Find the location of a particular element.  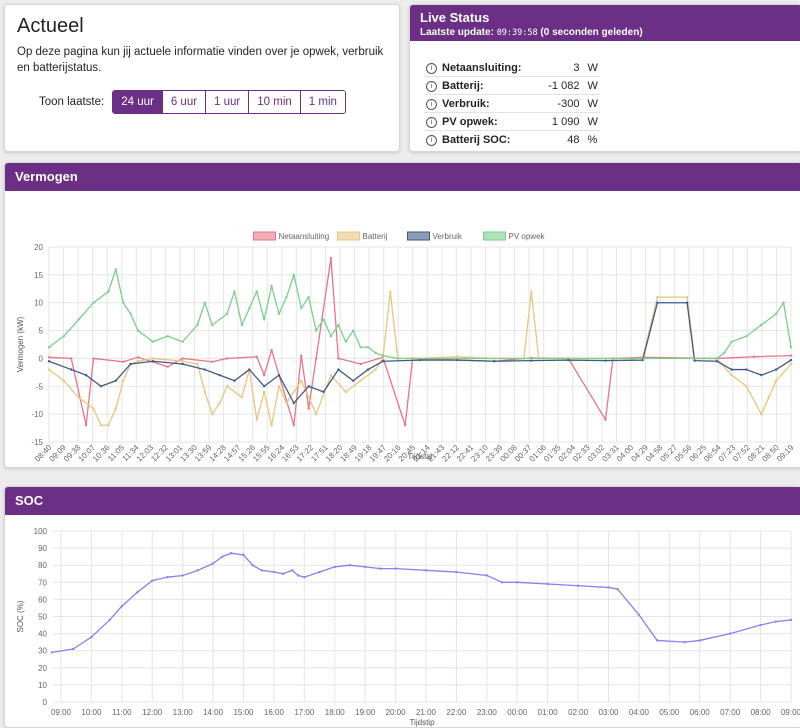

status-value: -1 082 is located at coordinates (558, 85).